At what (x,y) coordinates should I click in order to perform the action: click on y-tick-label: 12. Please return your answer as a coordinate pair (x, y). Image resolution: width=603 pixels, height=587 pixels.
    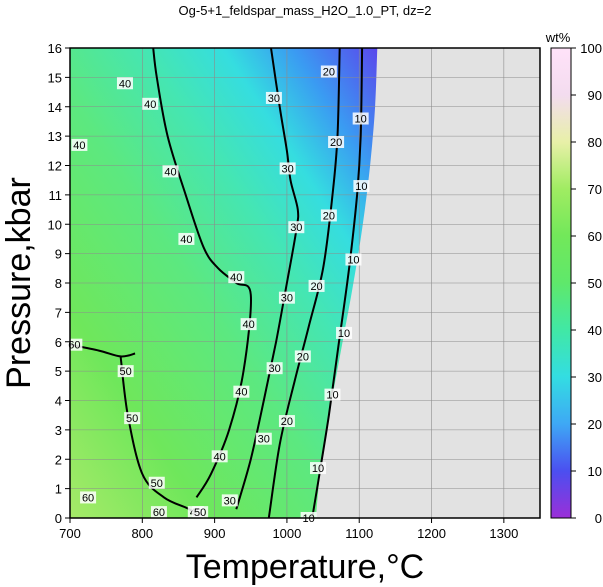
    Looking at the image, I should click on (55, 166).